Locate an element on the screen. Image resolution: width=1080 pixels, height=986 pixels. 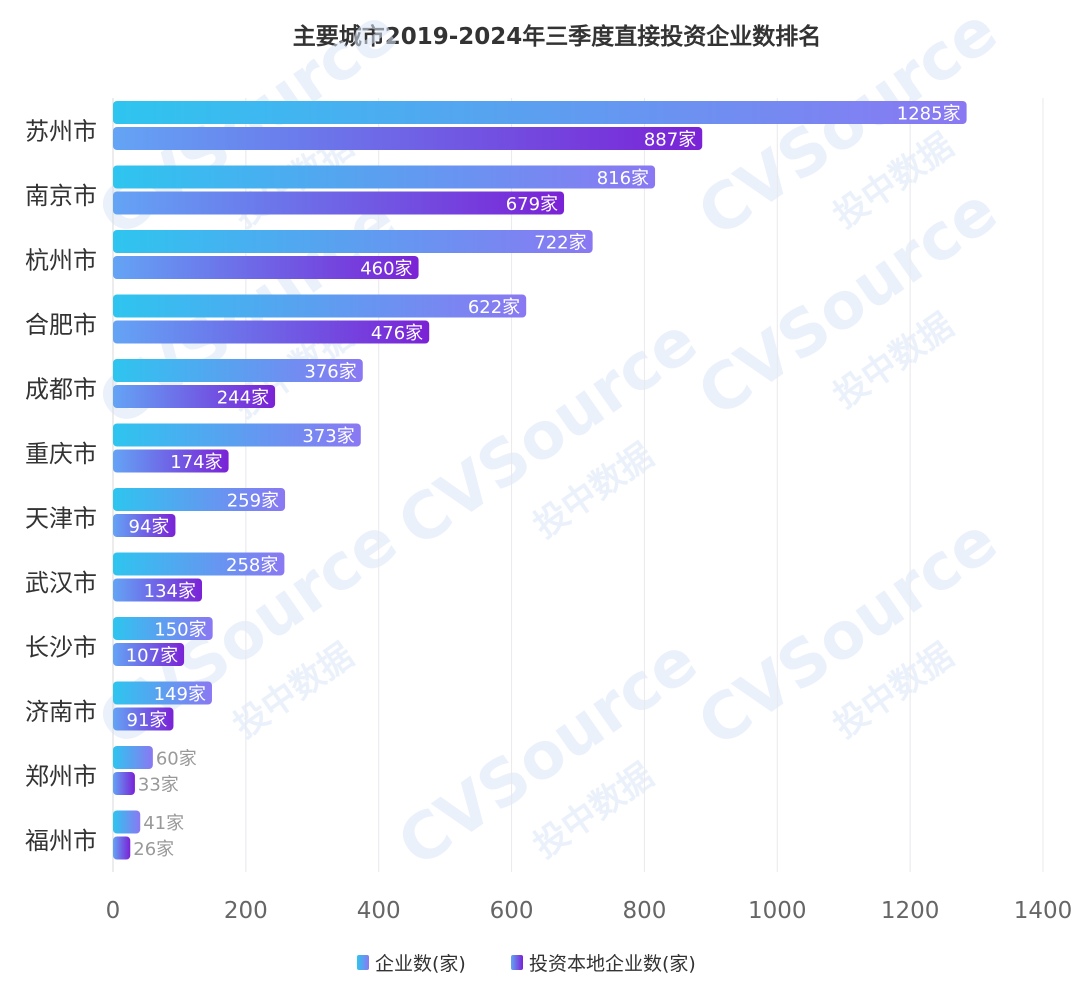
data-label-local-investment: 94家 is located at coordinates (149, 527).